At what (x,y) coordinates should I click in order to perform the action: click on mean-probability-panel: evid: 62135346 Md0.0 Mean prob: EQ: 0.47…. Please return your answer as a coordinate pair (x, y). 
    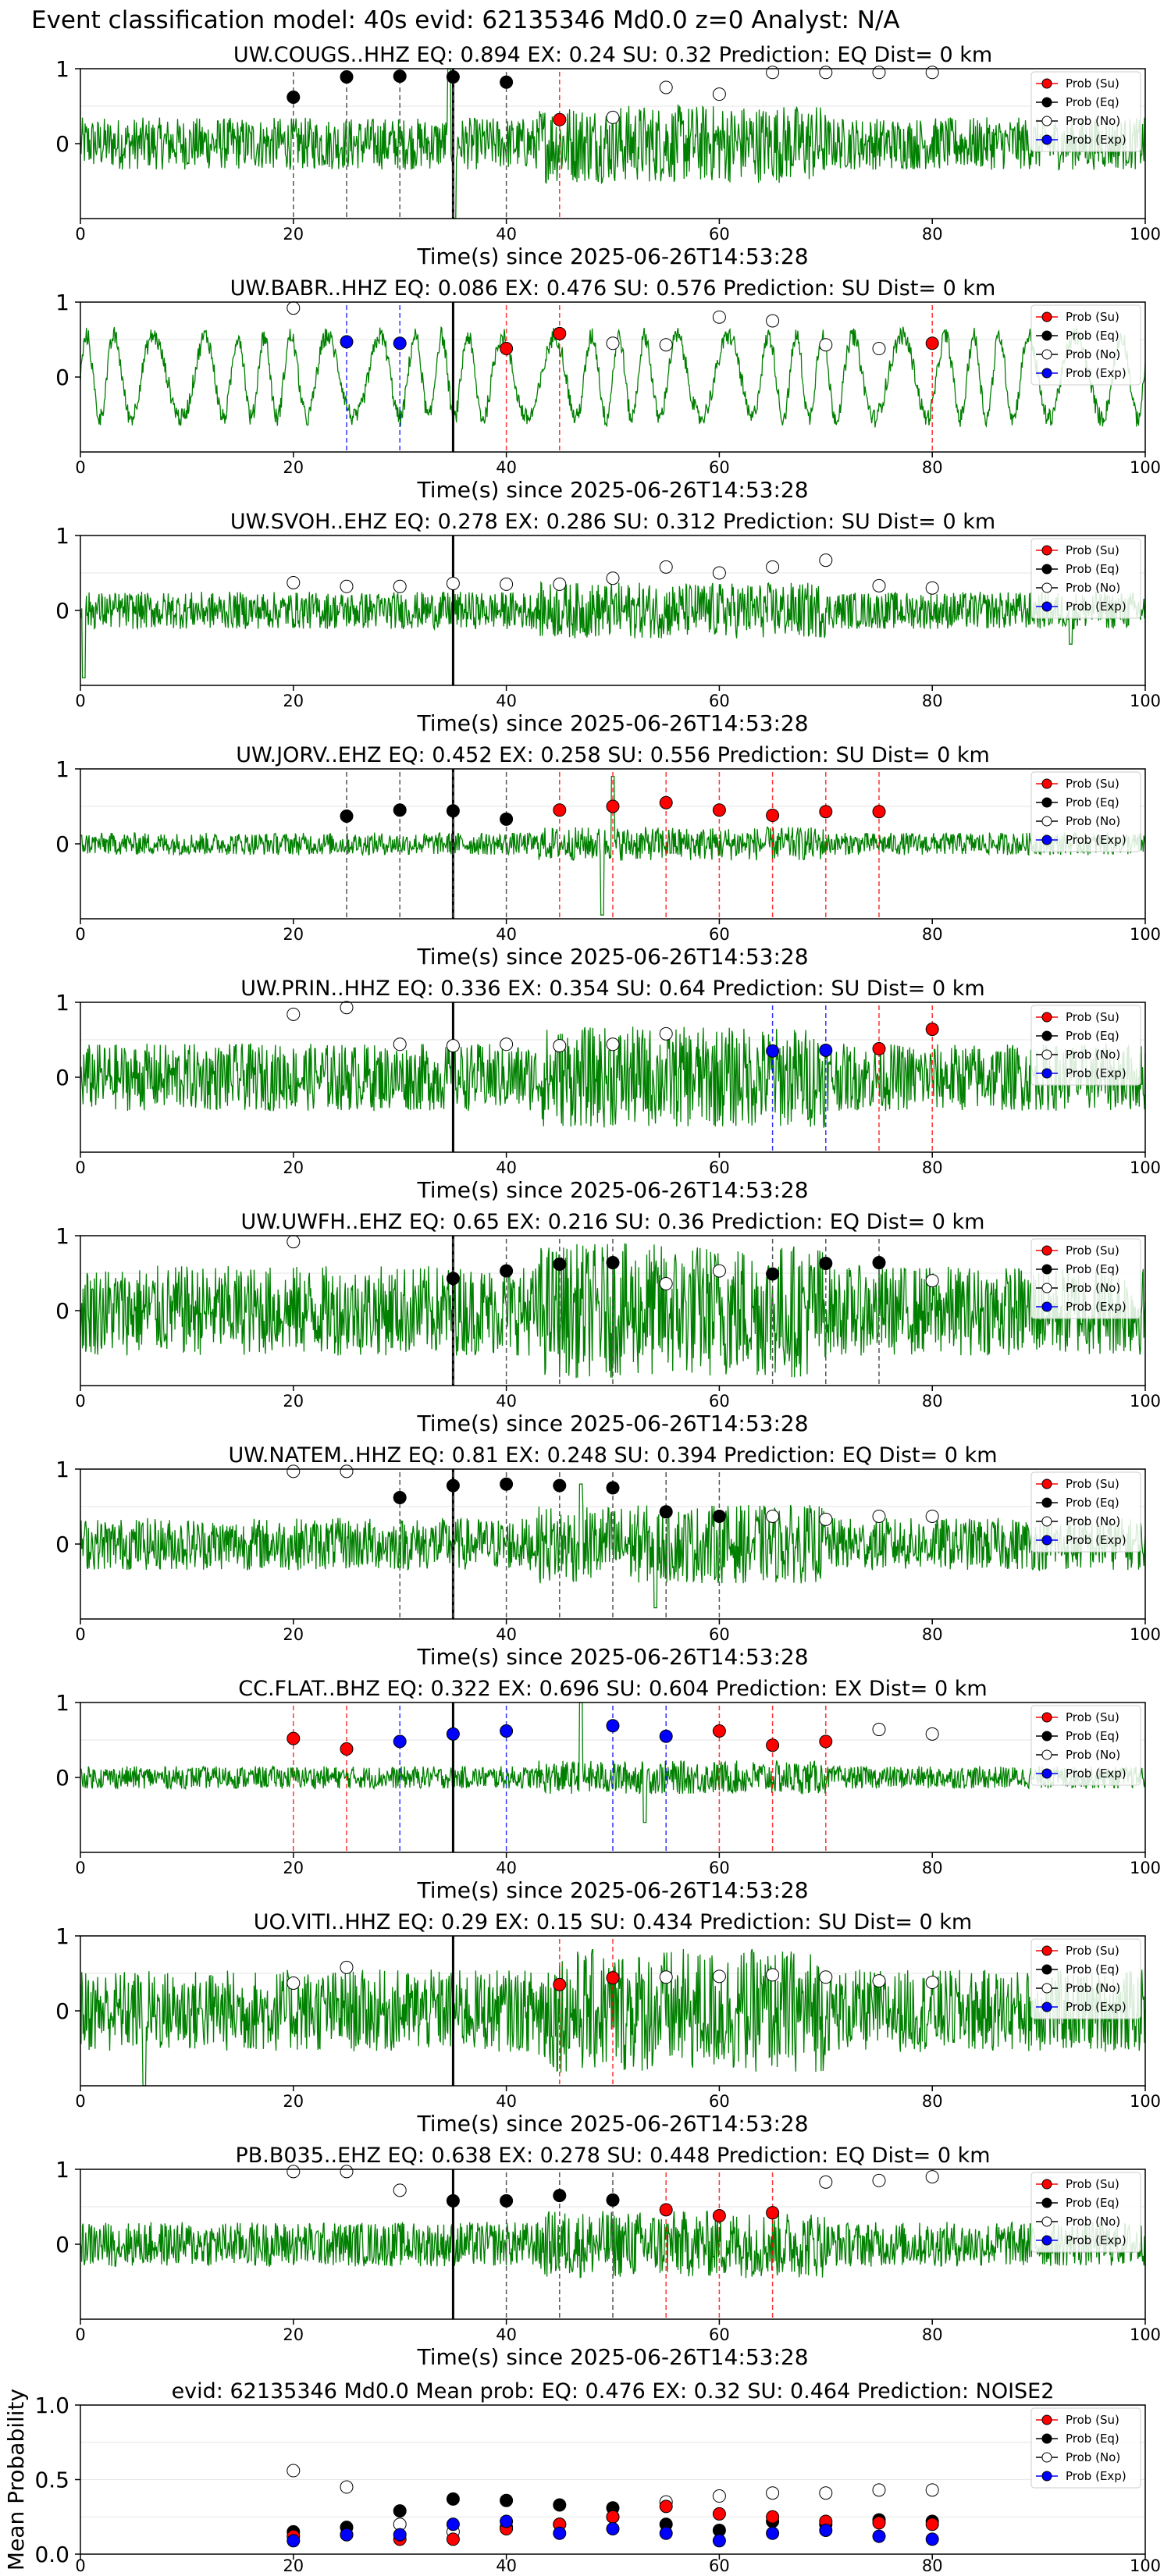
    Looking at the image, I should click on (582, 2477).